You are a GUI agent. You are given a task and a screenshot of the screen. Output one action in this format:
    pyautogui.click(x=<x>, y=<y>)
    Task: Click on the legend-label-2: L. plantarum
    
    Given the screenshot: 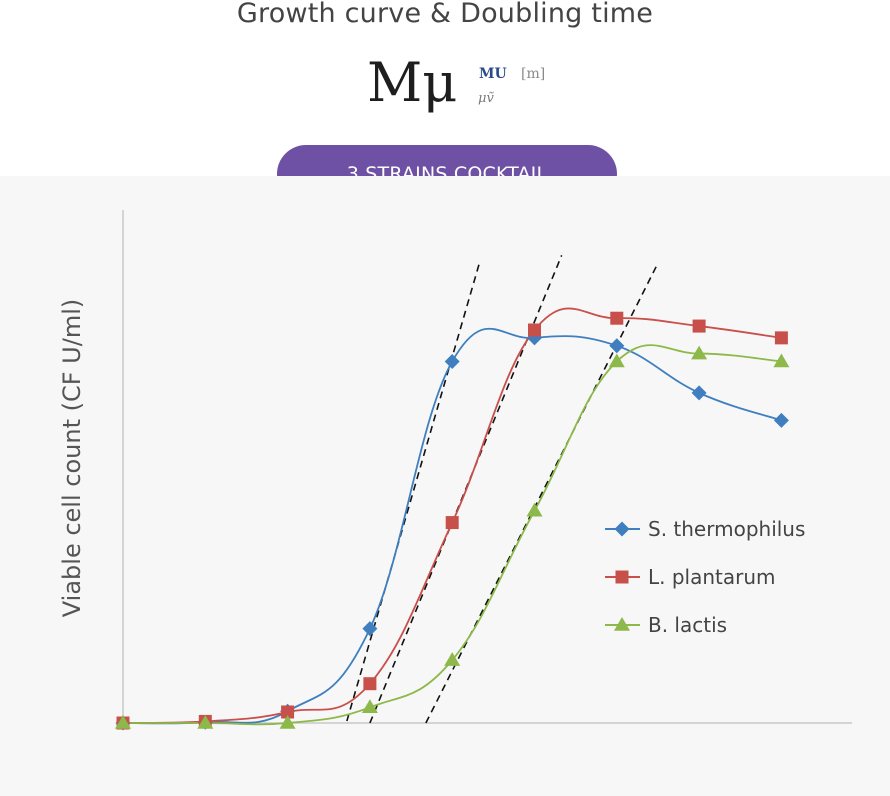 What is the action you would take?
    pyautogui.click(x=712, y=577)
    